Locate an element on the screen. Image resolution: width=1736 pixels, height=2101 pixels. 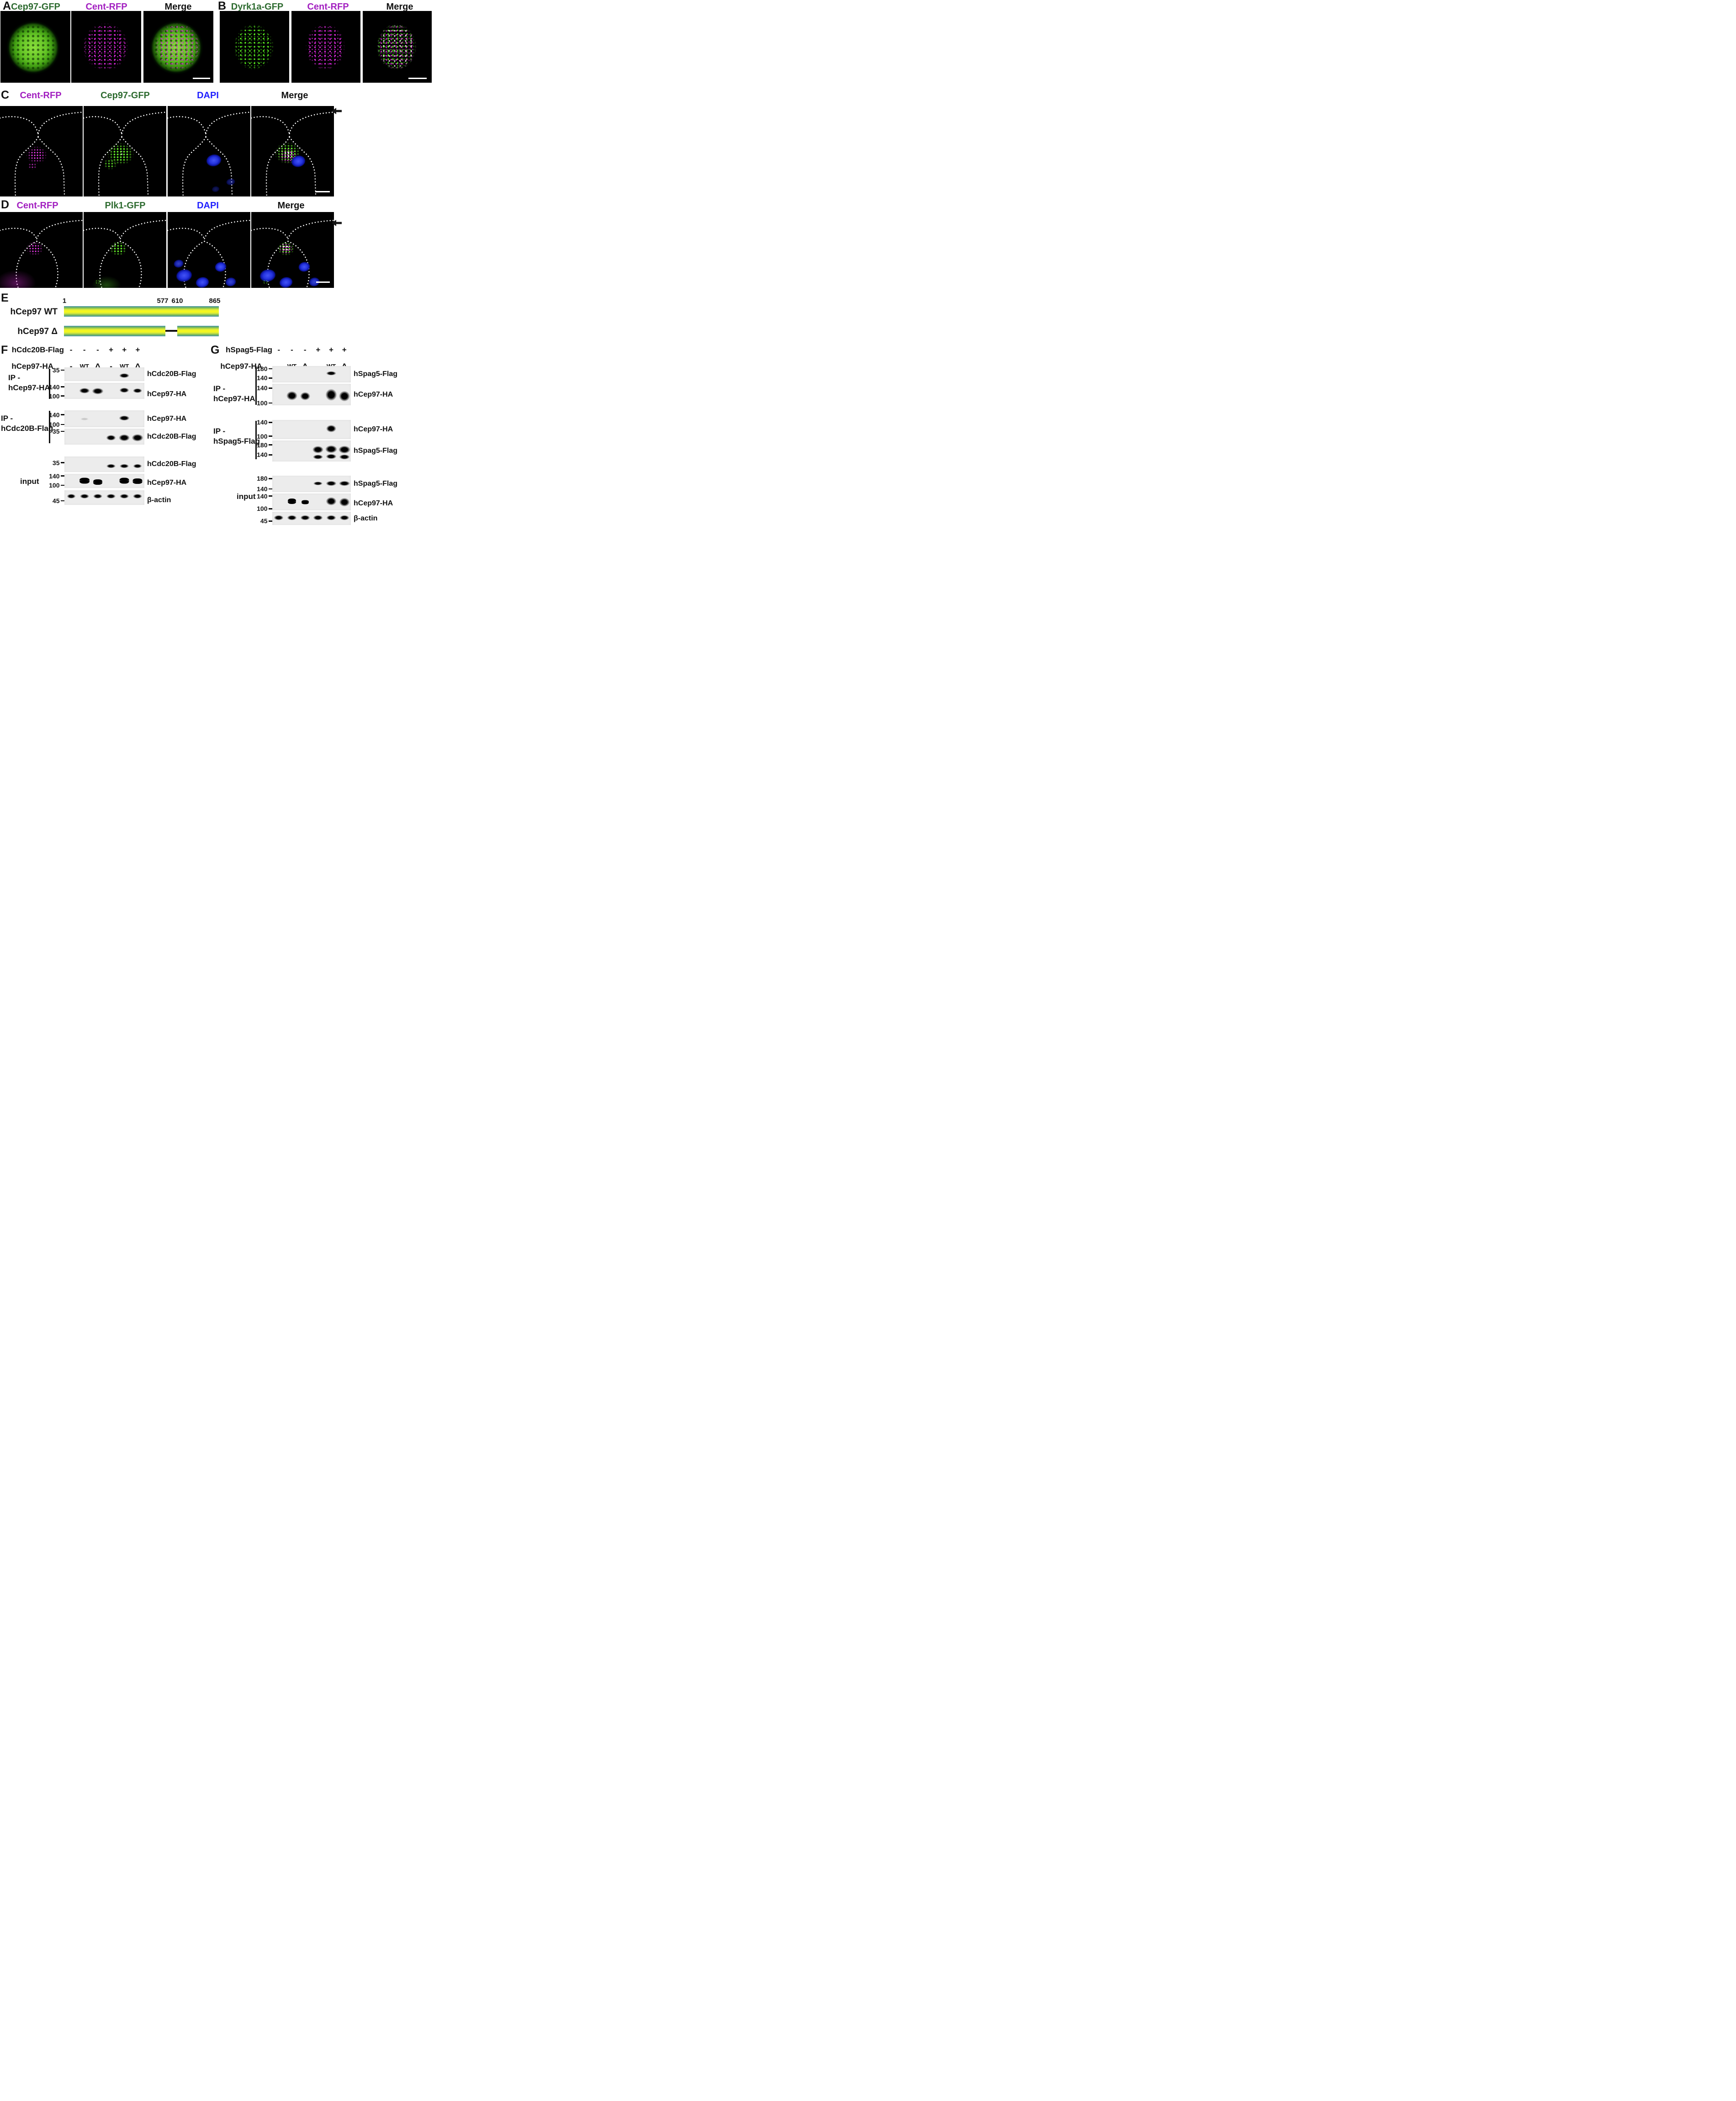
micrograph-c-cep97-gfp is located at coordinates (125, 151).